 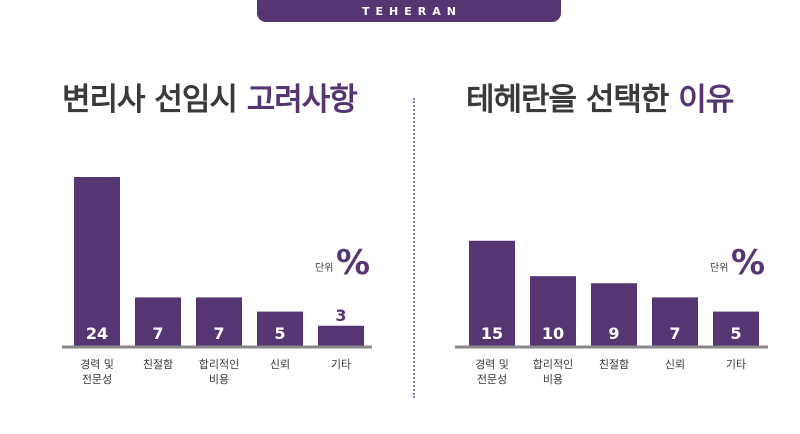 What do you see at coordinates (340, 315) in the screenshot?
I see `left-bar-value-4: 3` at bounding box center [340, 315].